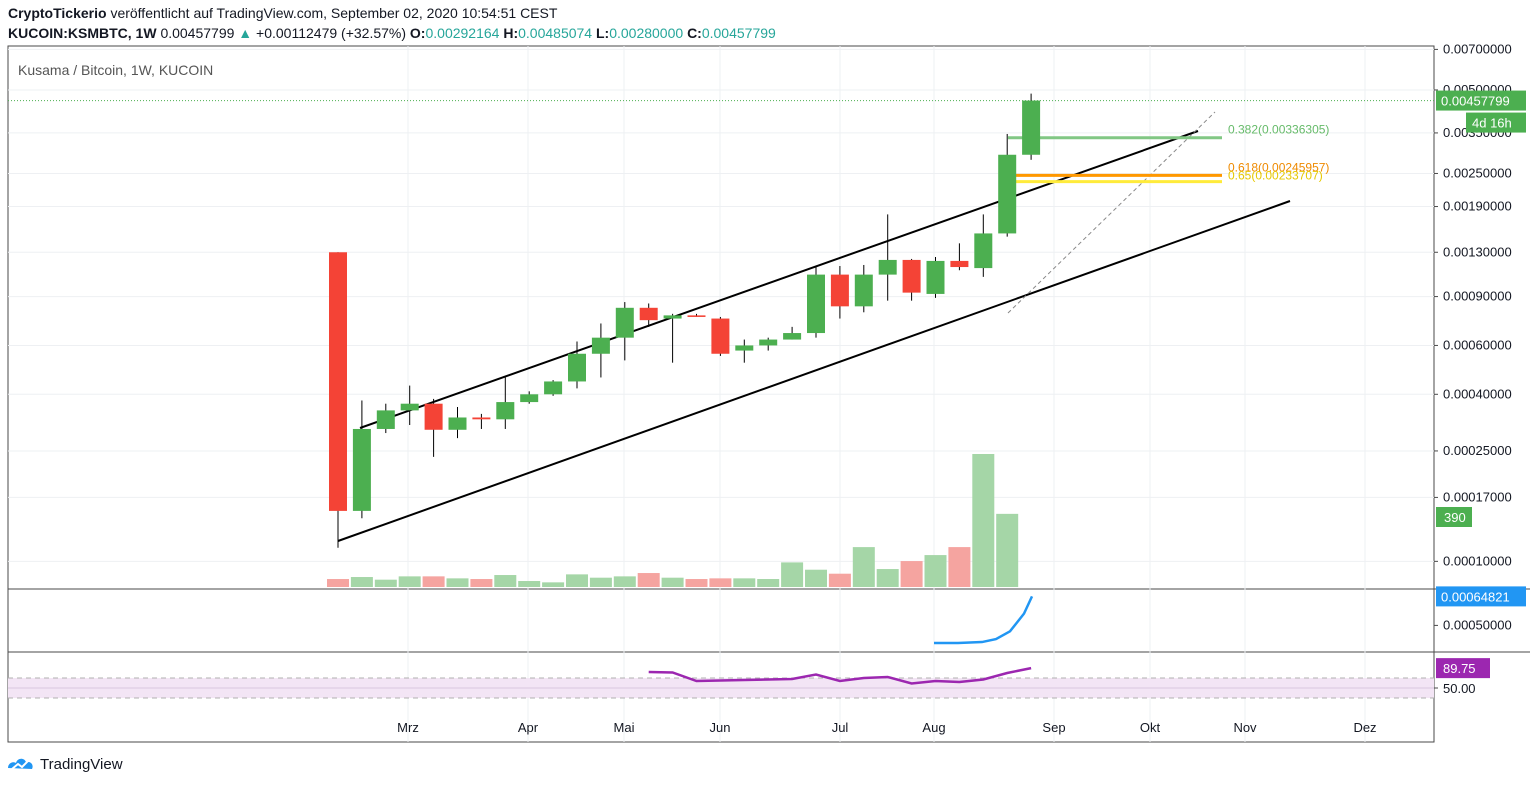 This screenshot has height=786, width=1536. Describe the element at coordinates (1477, 172) in the screenshot. I see `y-tick-label: 0.00250000` at that location.